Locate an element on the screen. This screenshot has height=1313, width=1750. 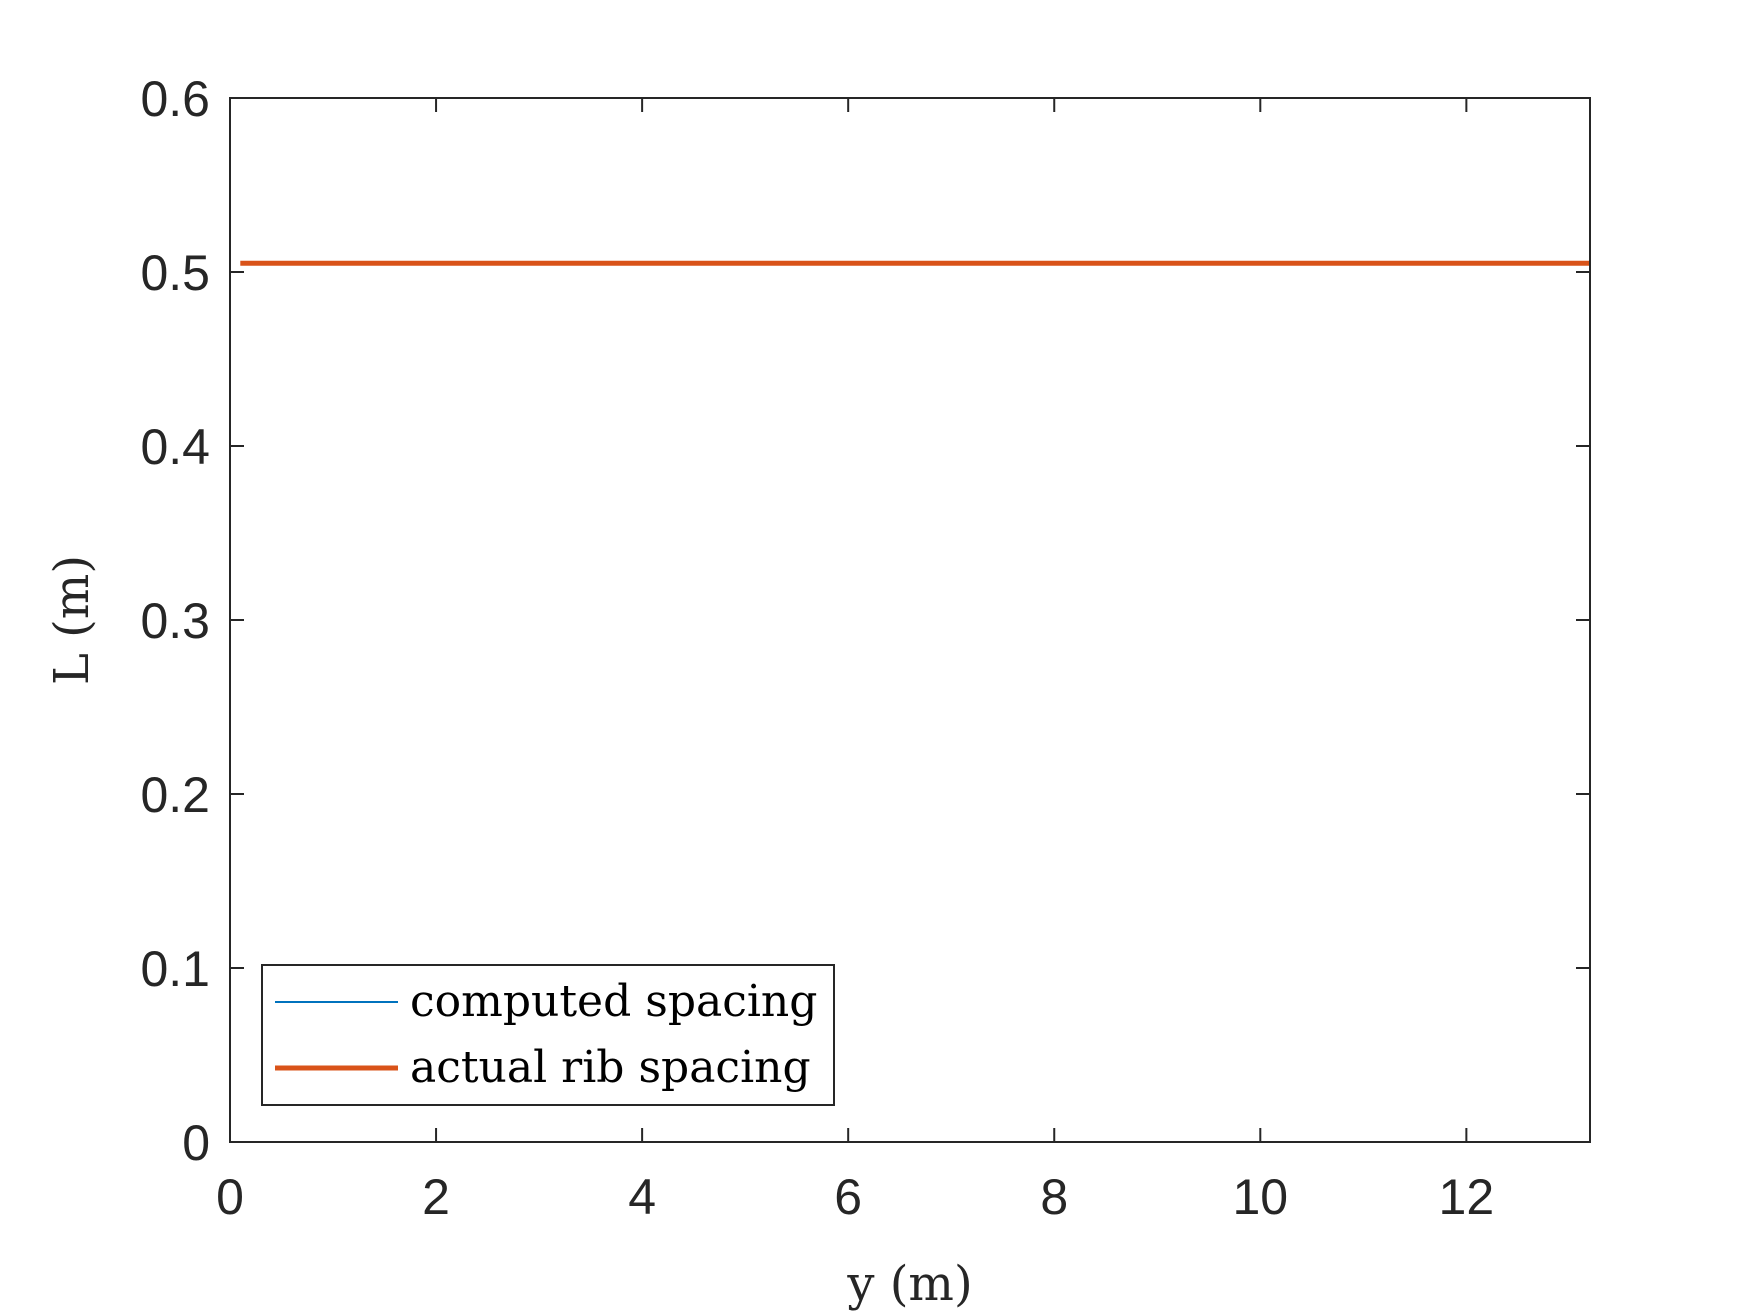
x-tick-label: 4 is located at coordinates (642, 1197).